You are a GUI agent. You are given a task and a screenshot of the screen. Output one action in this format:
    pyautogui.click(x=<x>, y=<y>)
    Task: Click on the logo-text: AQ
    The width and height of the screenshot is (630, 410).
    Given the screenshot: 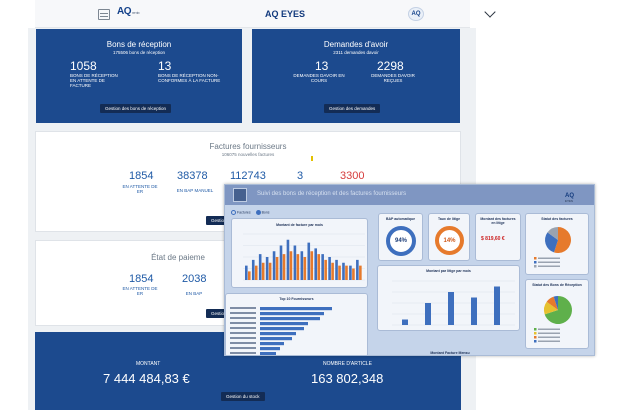 What is the action you would take?
    pyautogui.click(x=124, y=11)
    